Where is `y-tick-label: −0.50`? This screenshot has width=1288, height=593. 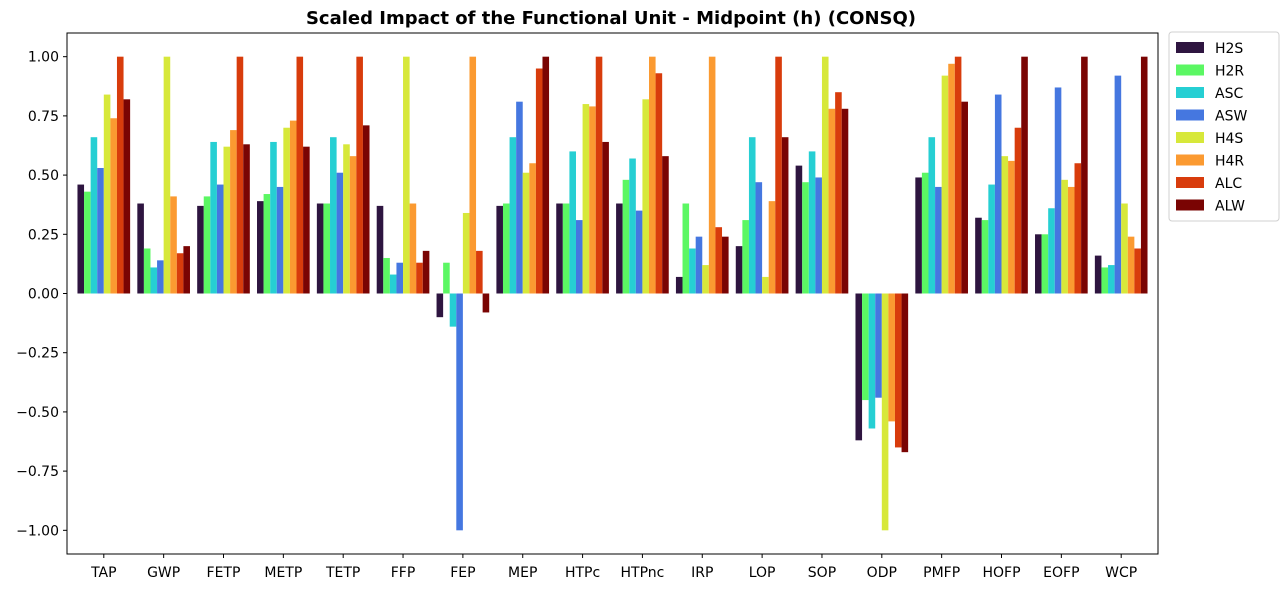
y-tick-label: −0.50 is located at coordinates (37, 413).